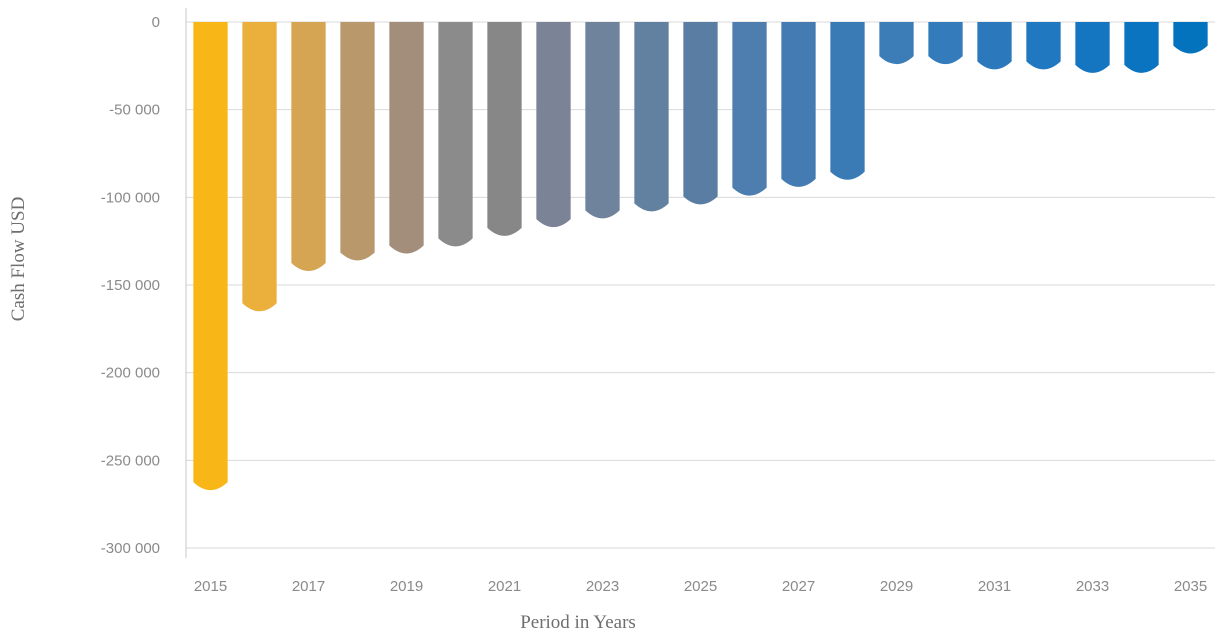 The image size is (1219, 634). I want to click on bar-2020, so click(455, 134).